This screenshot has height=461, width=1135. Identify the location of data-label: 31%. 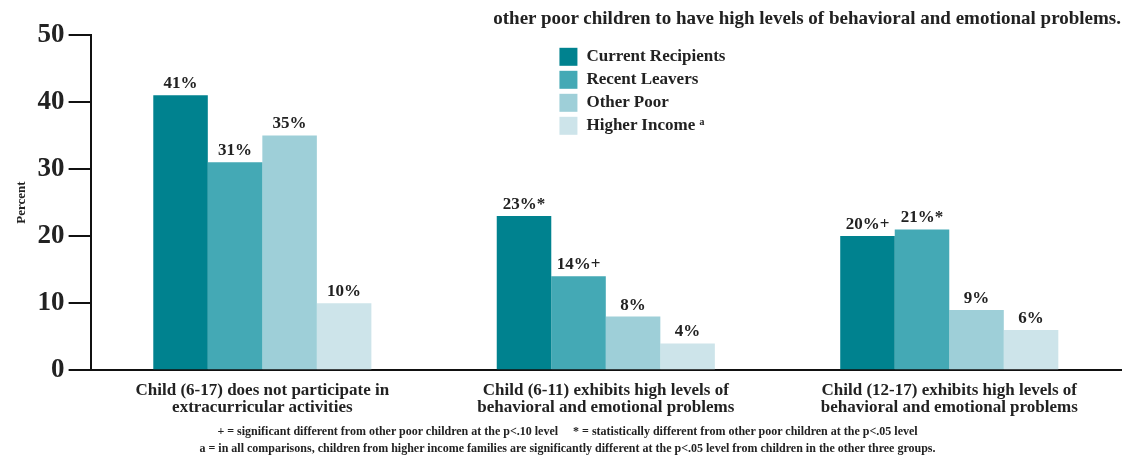
(235, 150).